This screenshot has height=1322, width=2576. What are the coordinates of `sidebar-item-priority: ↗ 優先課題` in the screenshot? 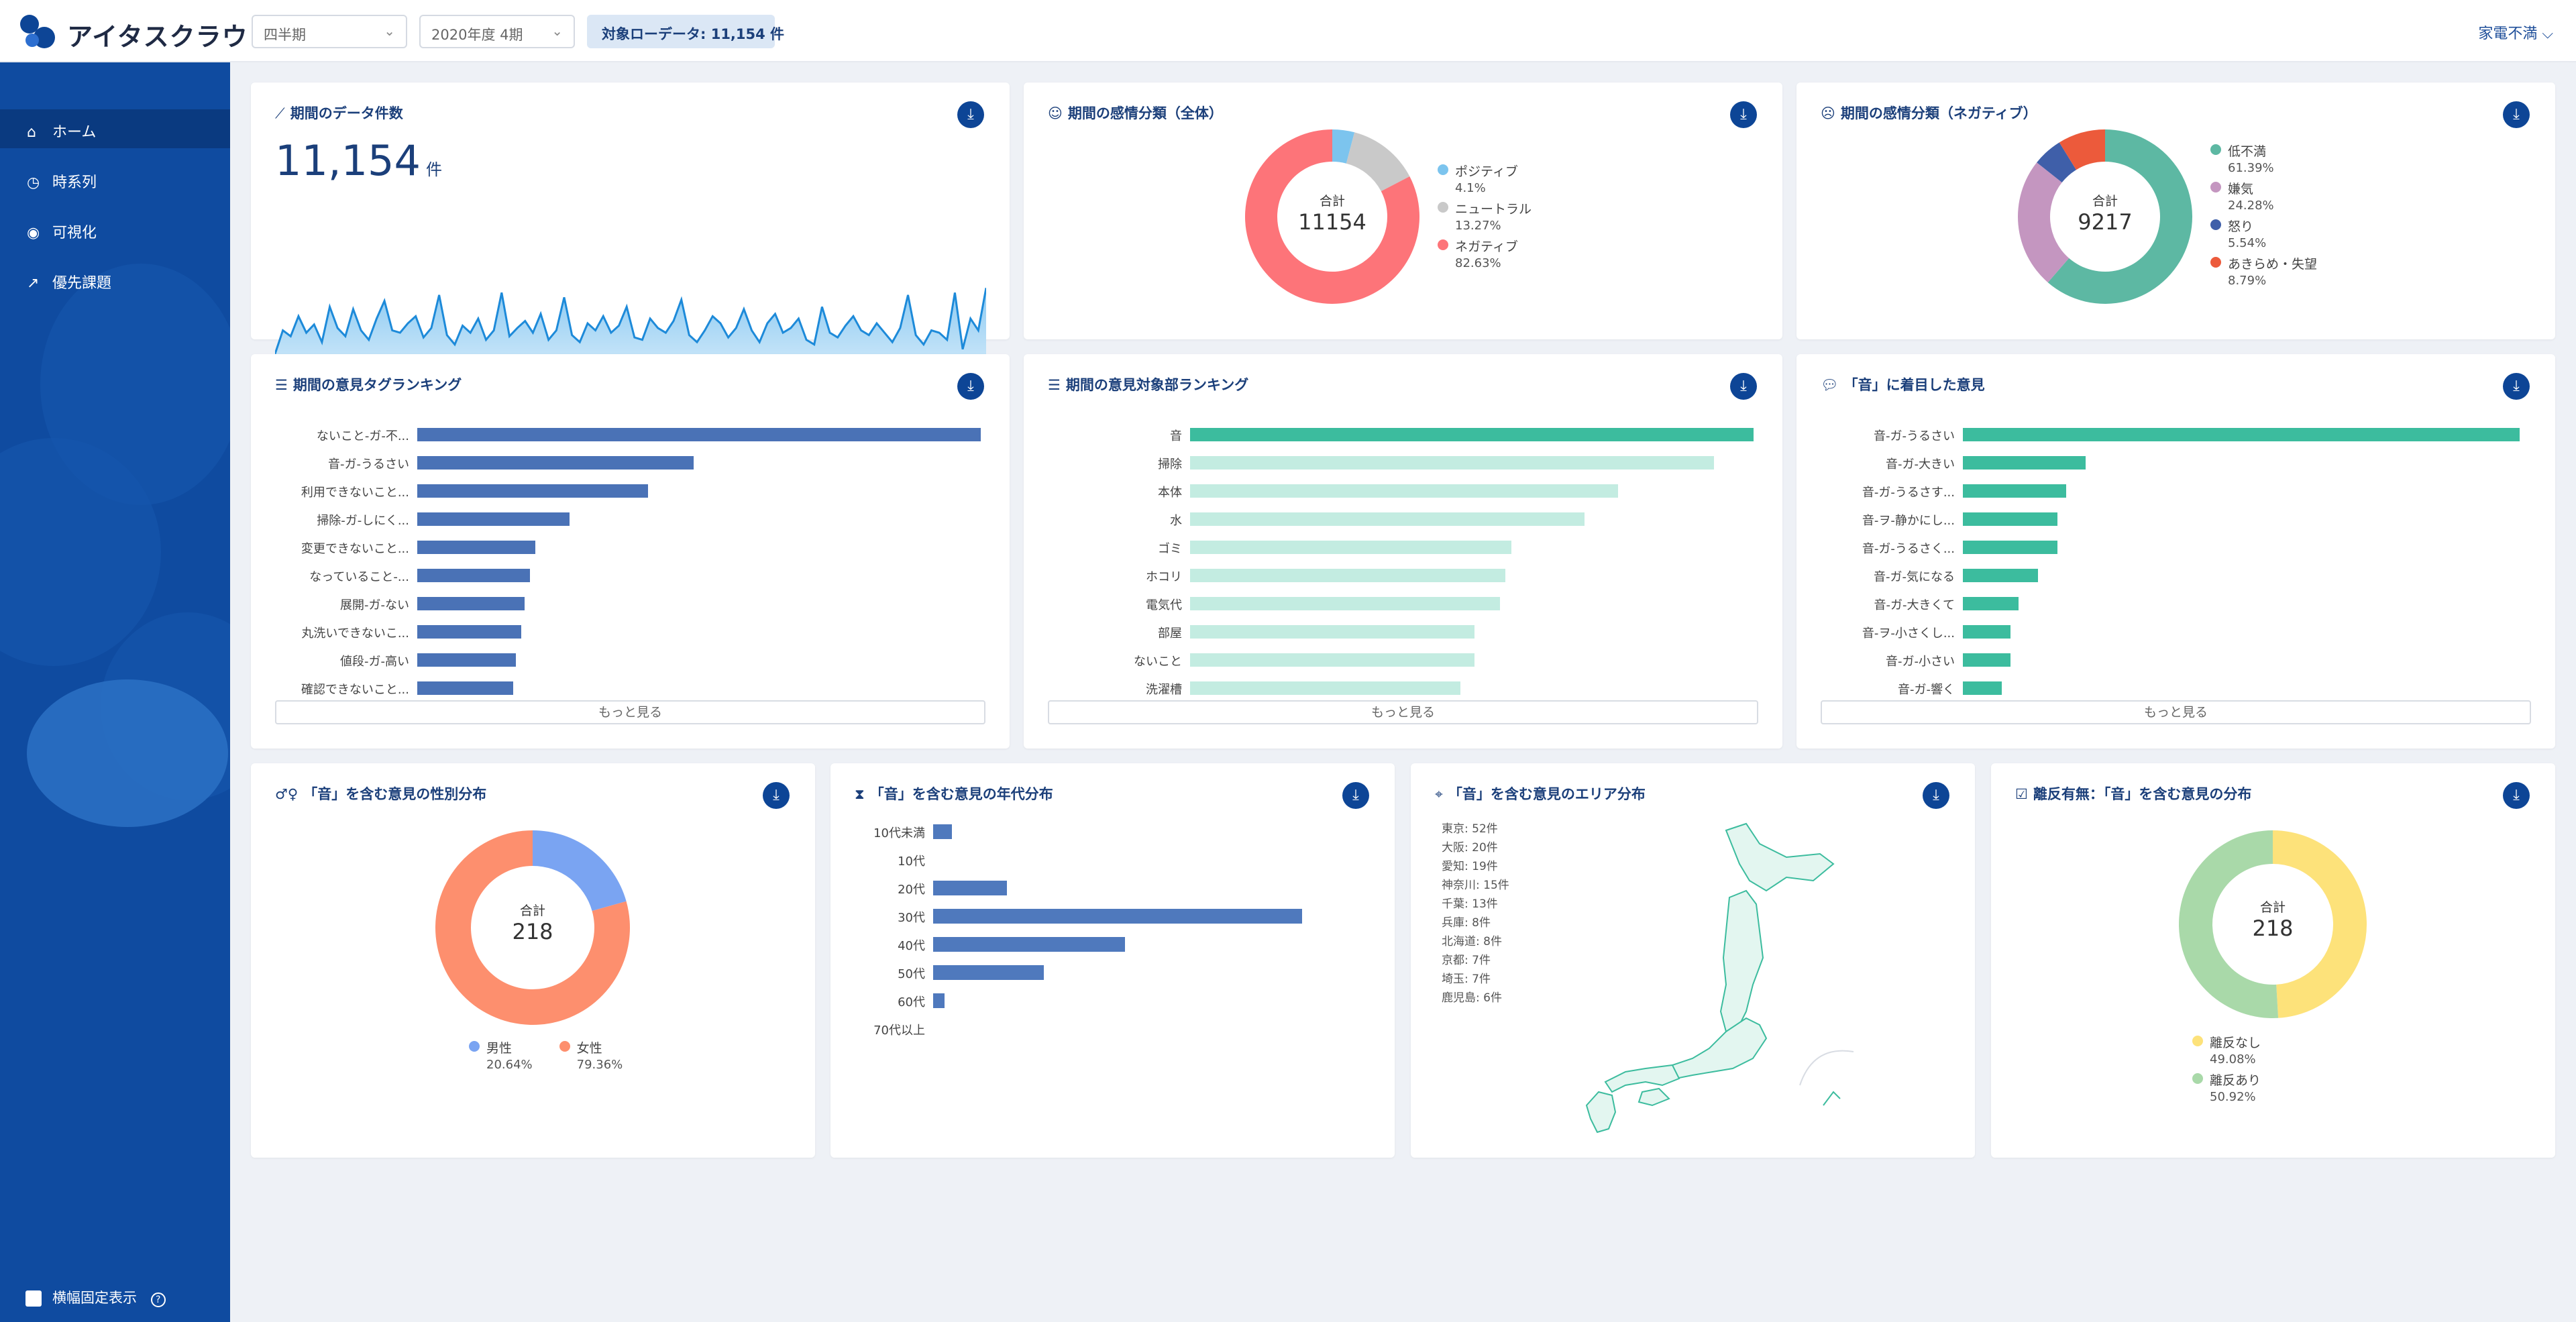 It's located at (115, 279).